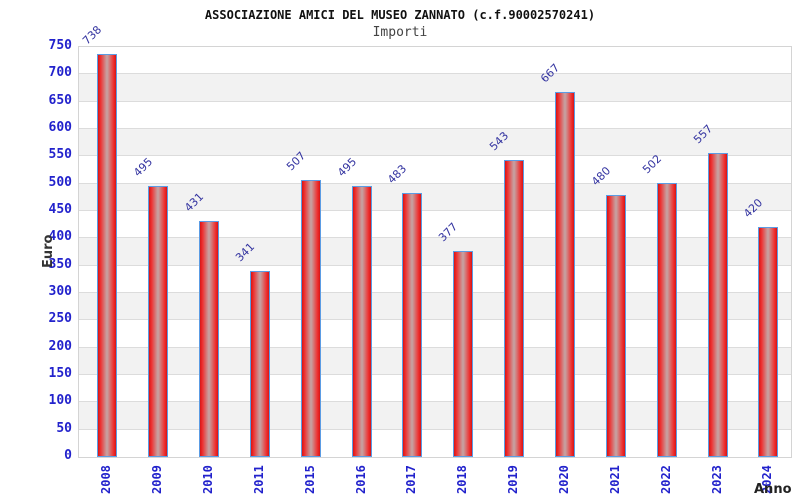 The height and width of the screenshot is (500, 800). I want to click on x-tick-2023: 2023, so click(716, 479).